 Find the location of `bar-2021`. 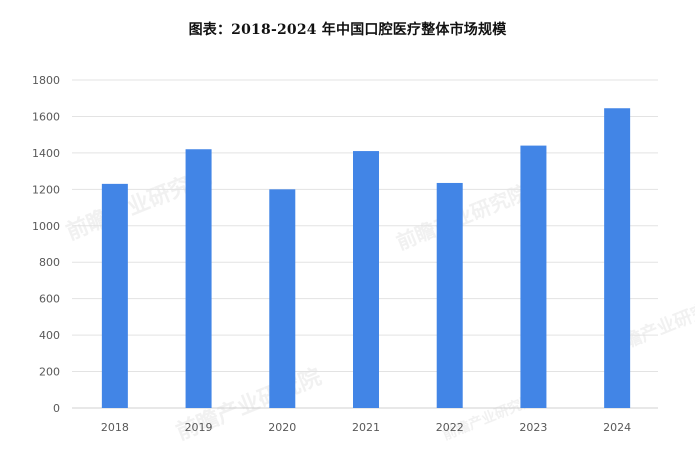

bar-2021 is located at coordinates (366, 280).